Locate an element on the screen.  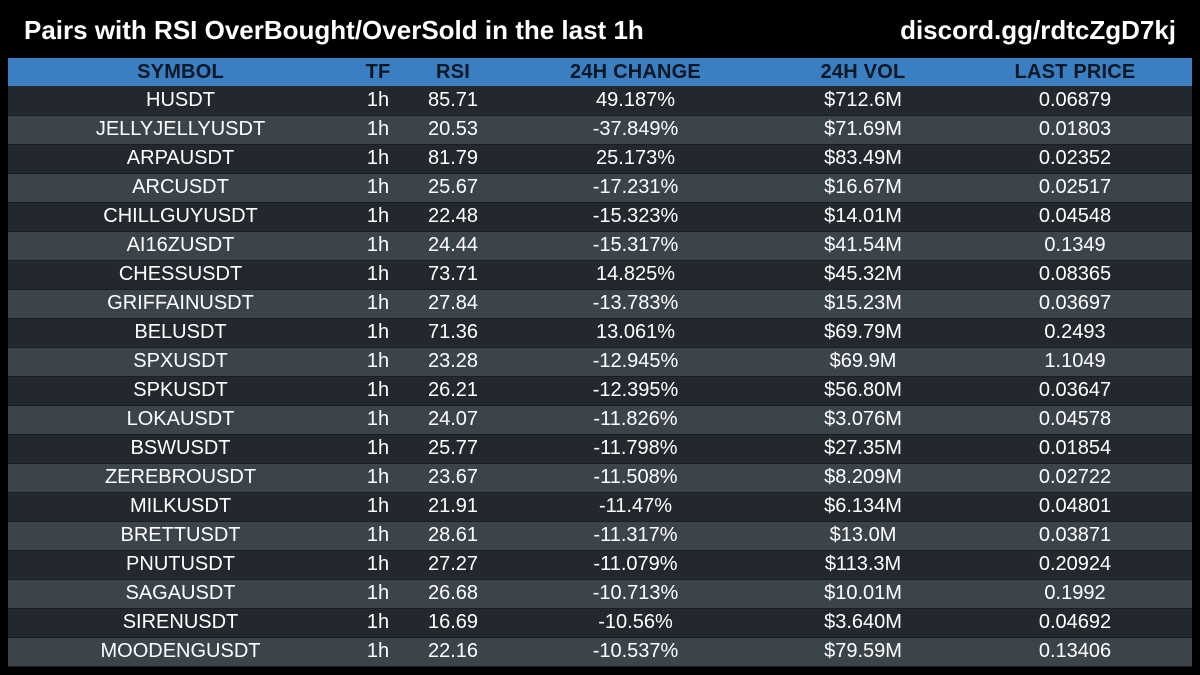
cell-24h-change: -11.079% is located at coordinates (635, 565).